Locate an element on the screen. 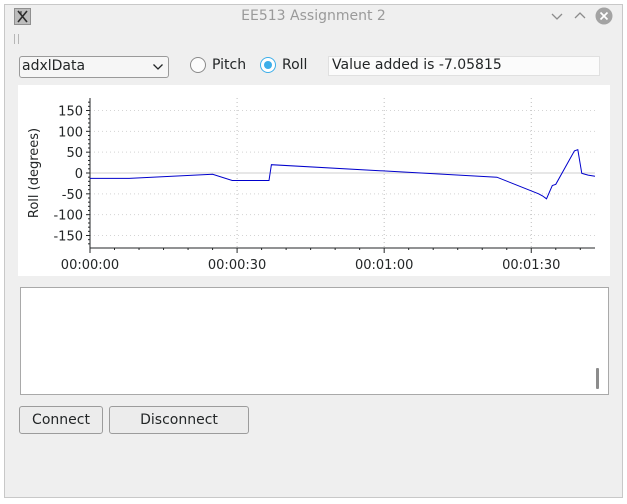  toolbar-grip is located at coordinates (16, 39).